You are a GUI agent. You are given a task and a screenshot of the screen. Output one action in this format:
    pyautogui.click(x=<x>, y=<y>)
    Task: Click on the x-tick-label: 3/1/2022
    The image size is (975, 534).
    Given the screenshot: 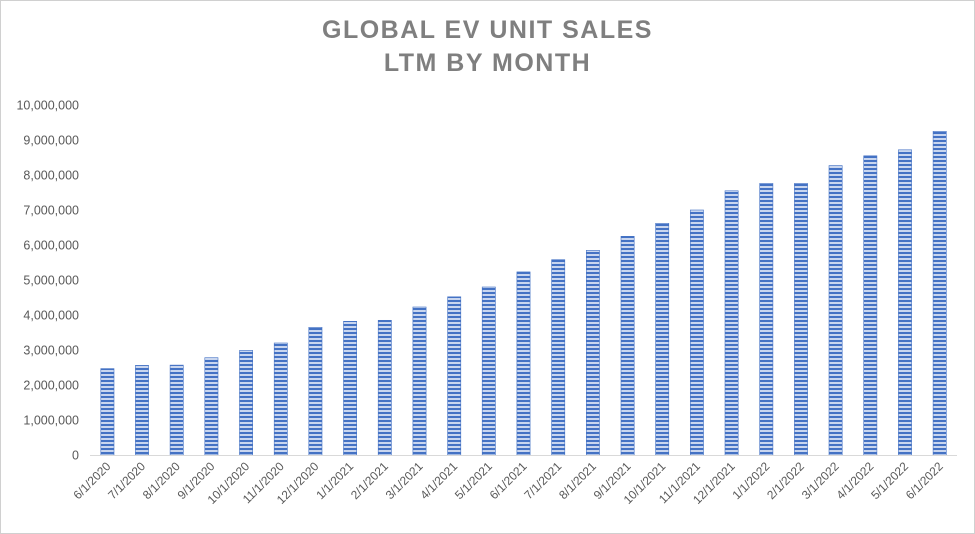 What is the action you would take?
    pyautogui.click(x=820, y=480)
    